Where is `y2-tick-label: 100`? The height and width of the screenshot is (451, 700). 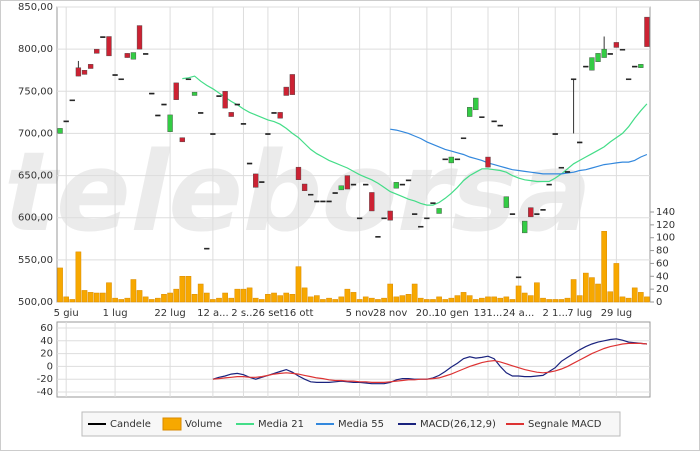
y2-tick-label: 100 is located at coordinates (665, 238).